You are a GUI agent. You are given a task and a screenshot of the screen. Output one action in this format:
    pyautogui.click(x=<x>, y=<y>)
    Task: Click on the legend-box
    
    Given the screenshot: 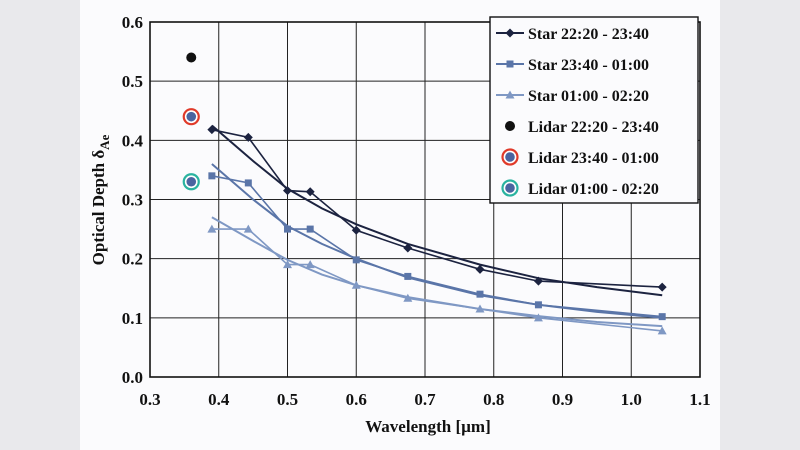 What is the action you would take?
    pyautogui.click(x=594, y=110)
    